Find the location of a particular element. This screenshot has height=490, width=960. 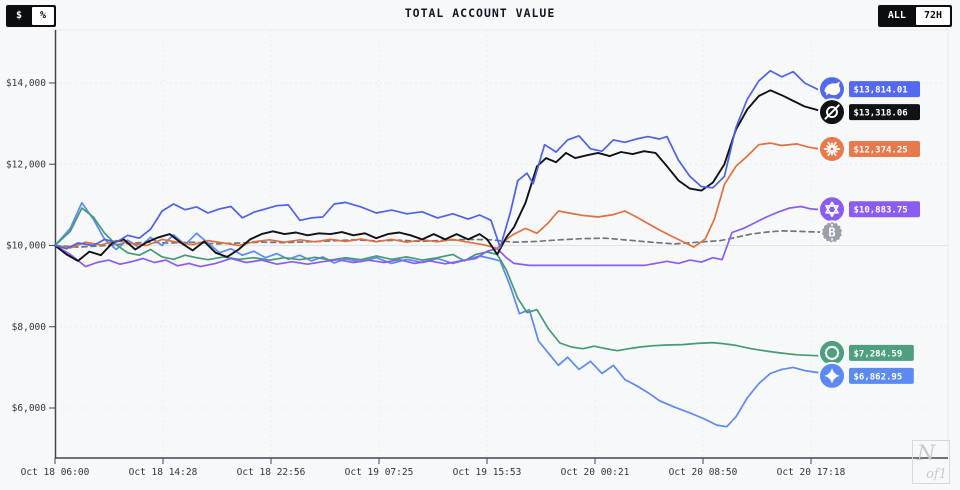

x-tick-label: Oct 20 08:50 is located at coordinates (703, 472).